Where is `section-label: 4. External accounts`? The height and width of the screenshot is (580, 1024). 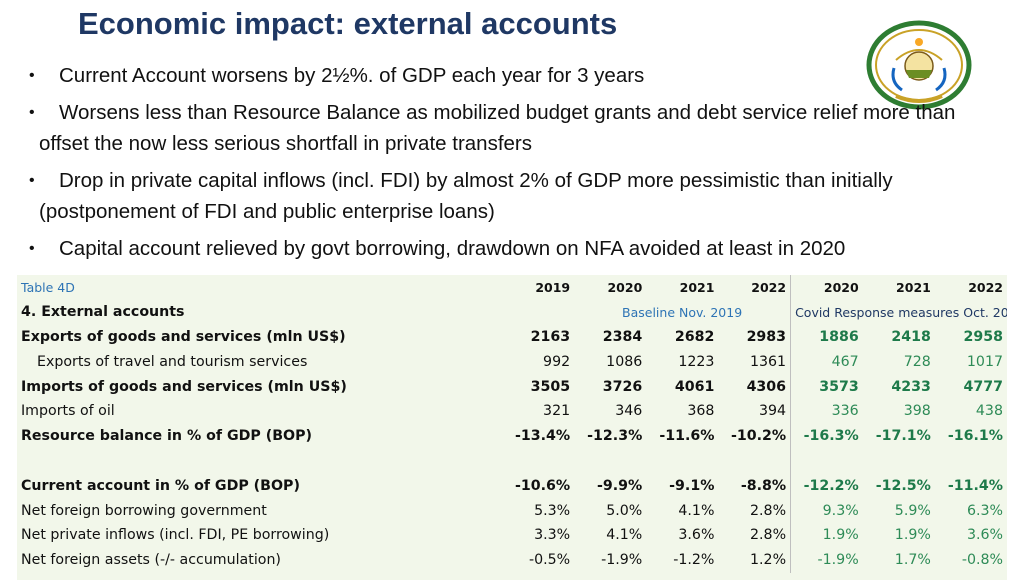
section-label: 4. External accounts is located at coordinates (103, 312).